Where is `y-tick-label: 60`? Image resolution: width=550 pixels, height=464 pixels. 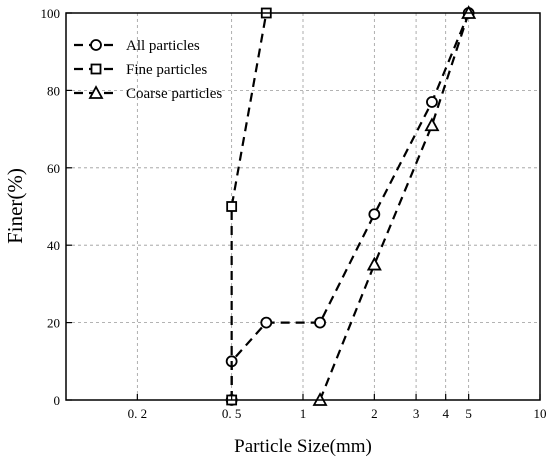
y-tick-label: 60 is located at coordinates (53, 168).